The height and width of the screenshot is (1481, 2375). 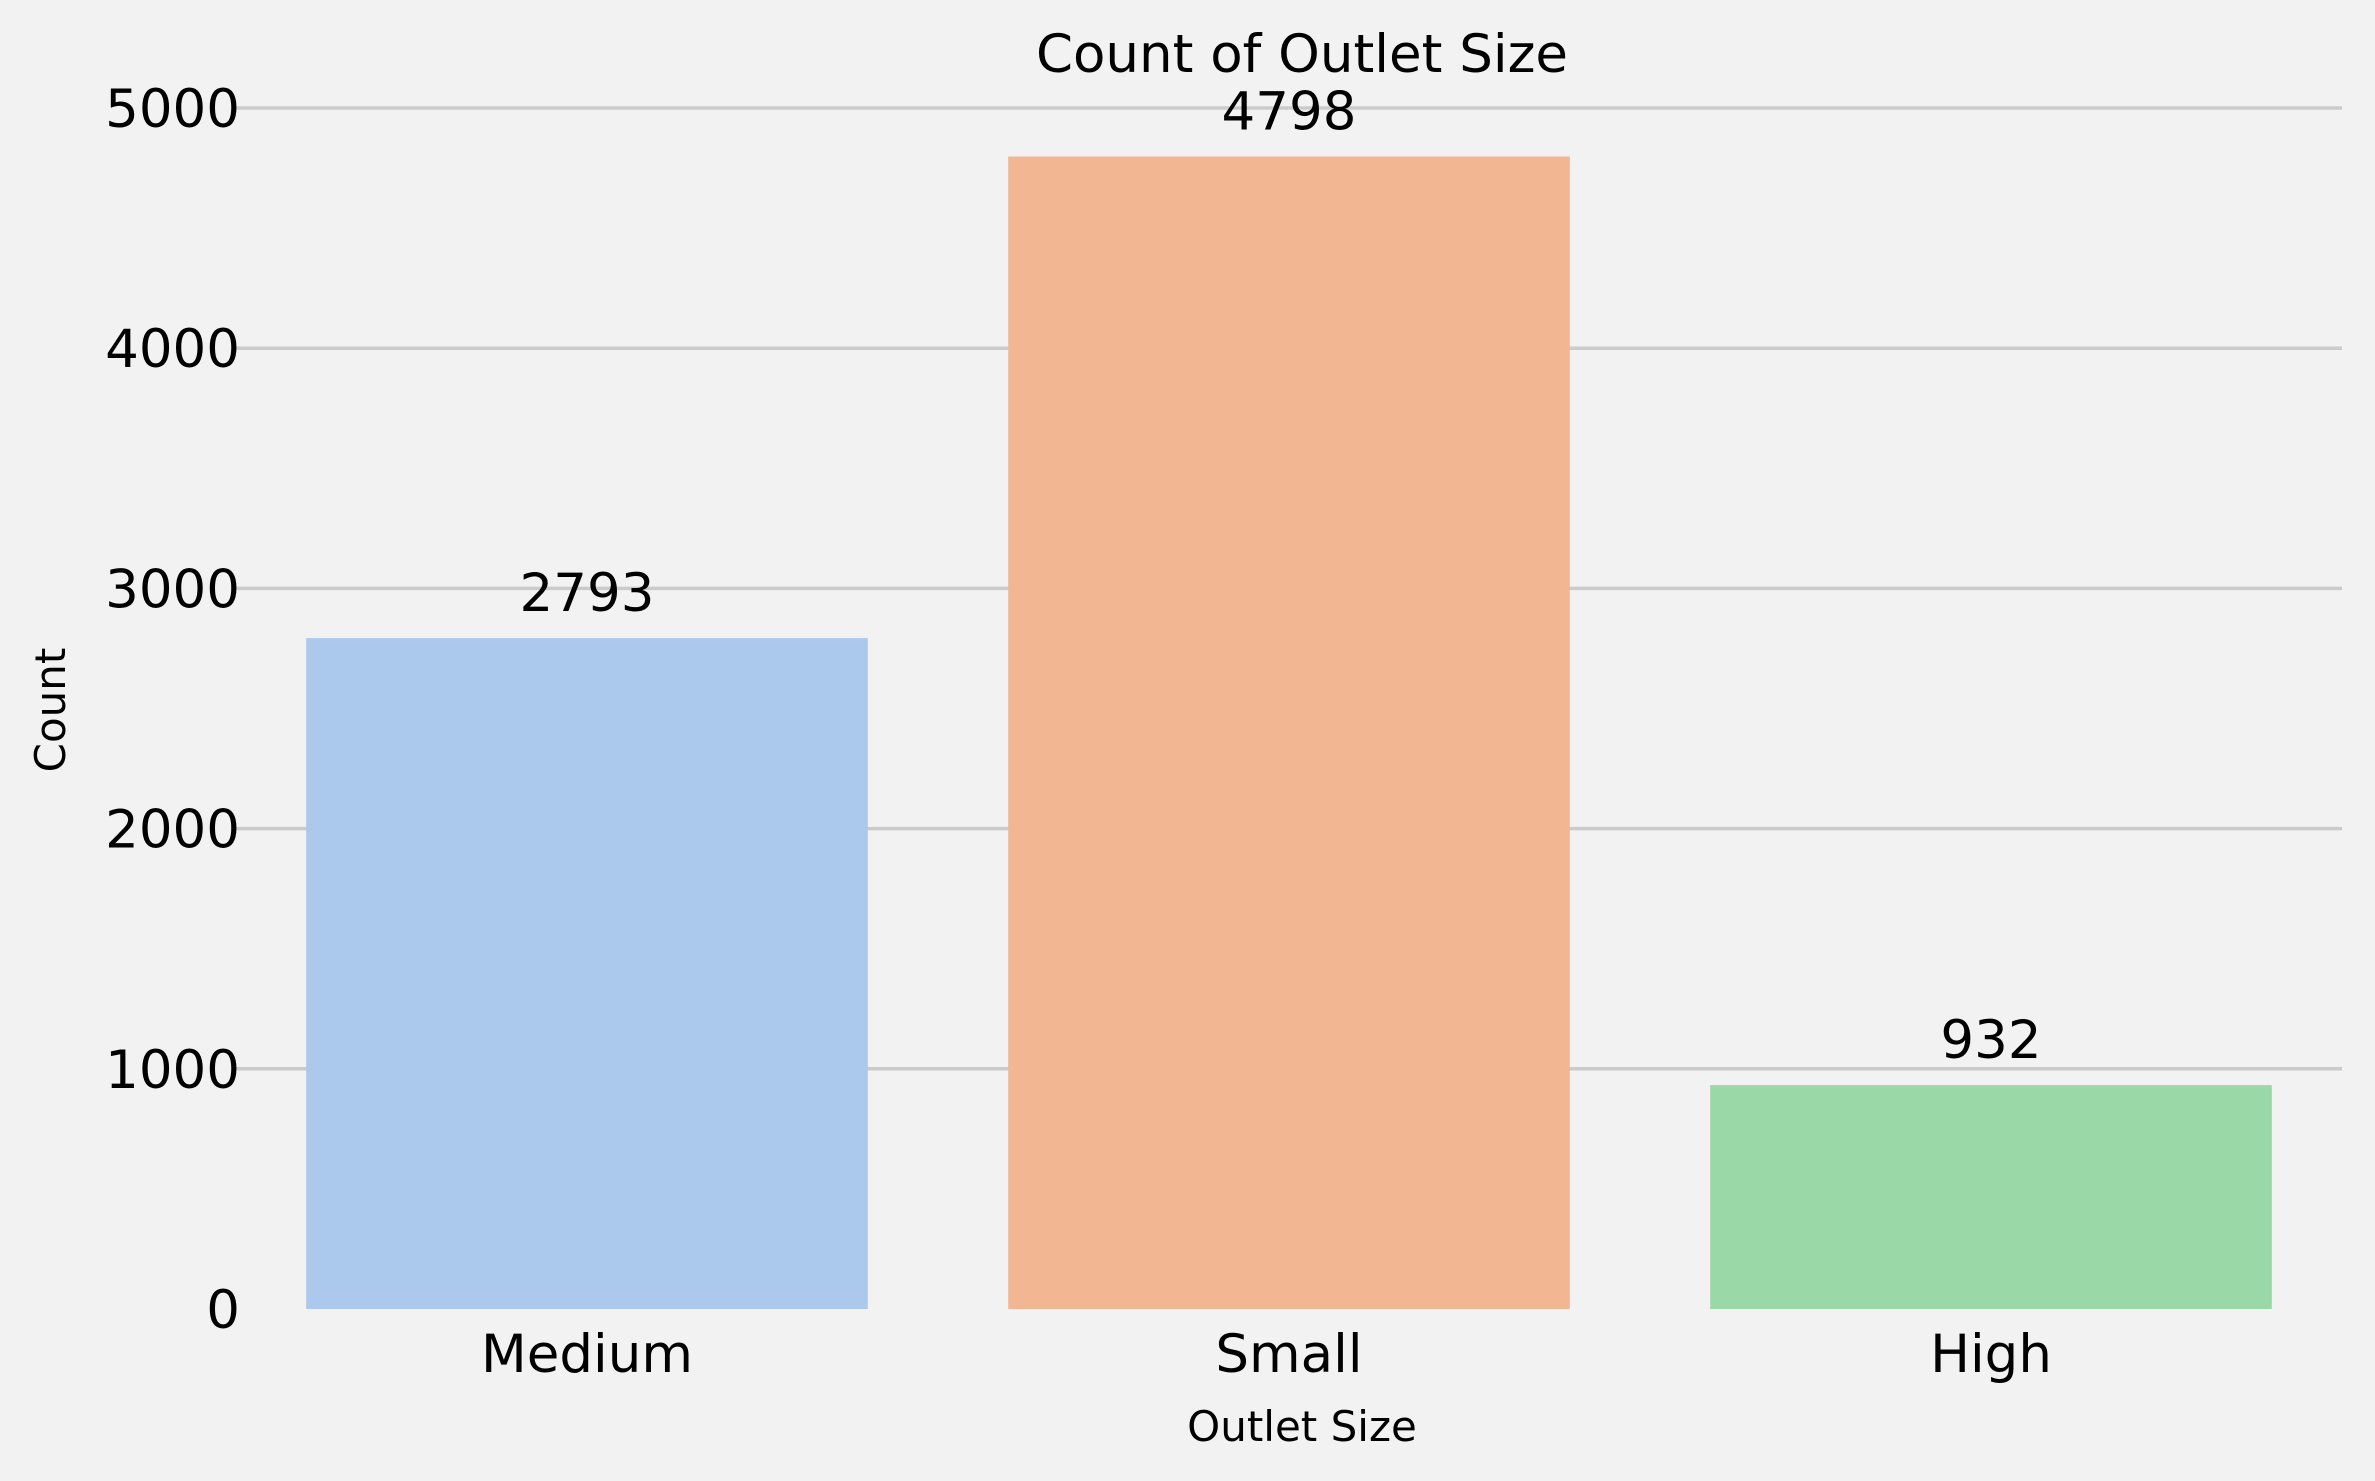 What do you see at coordinates (223, 1310) in the screenshot?
I see `y-tick-label: 0` at bounding box center [223, 1310].